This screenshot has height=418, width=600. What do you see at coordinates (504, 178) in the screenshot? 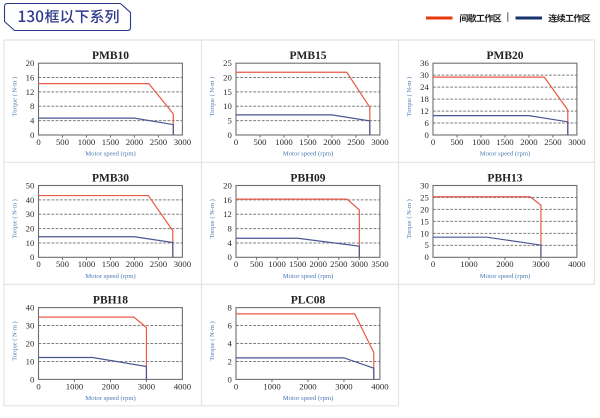
I see `svg-text: PBH13` at bounding box center [504, 178].